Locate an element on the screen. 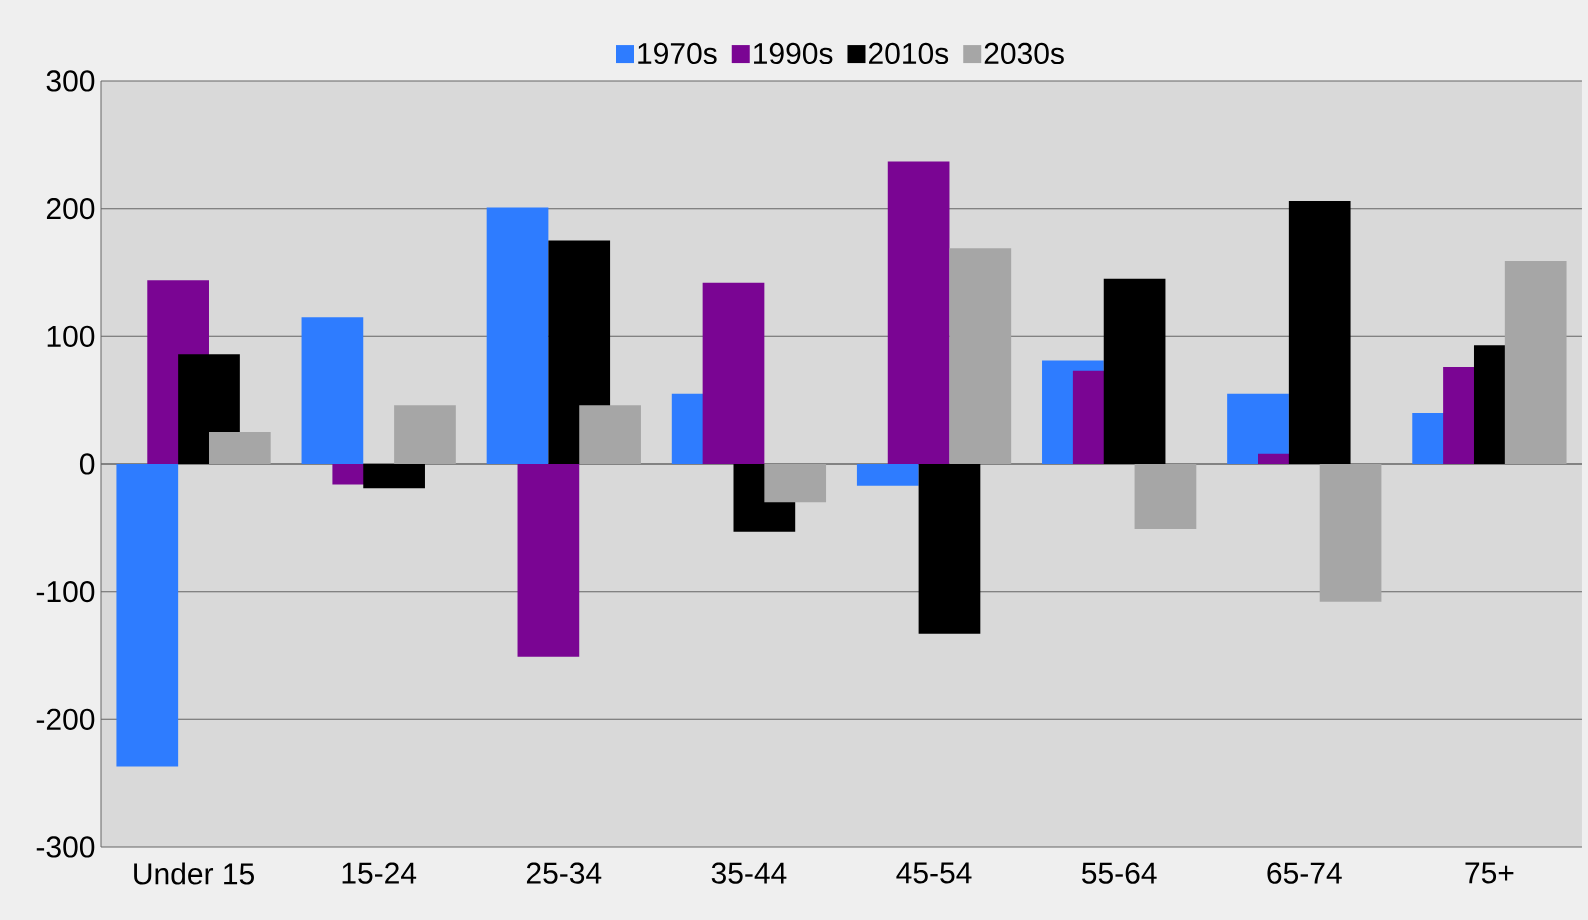 The height and width of the screenshot is (920, 1588). legend-label: 2030s is located at coordinates (1024, 53).